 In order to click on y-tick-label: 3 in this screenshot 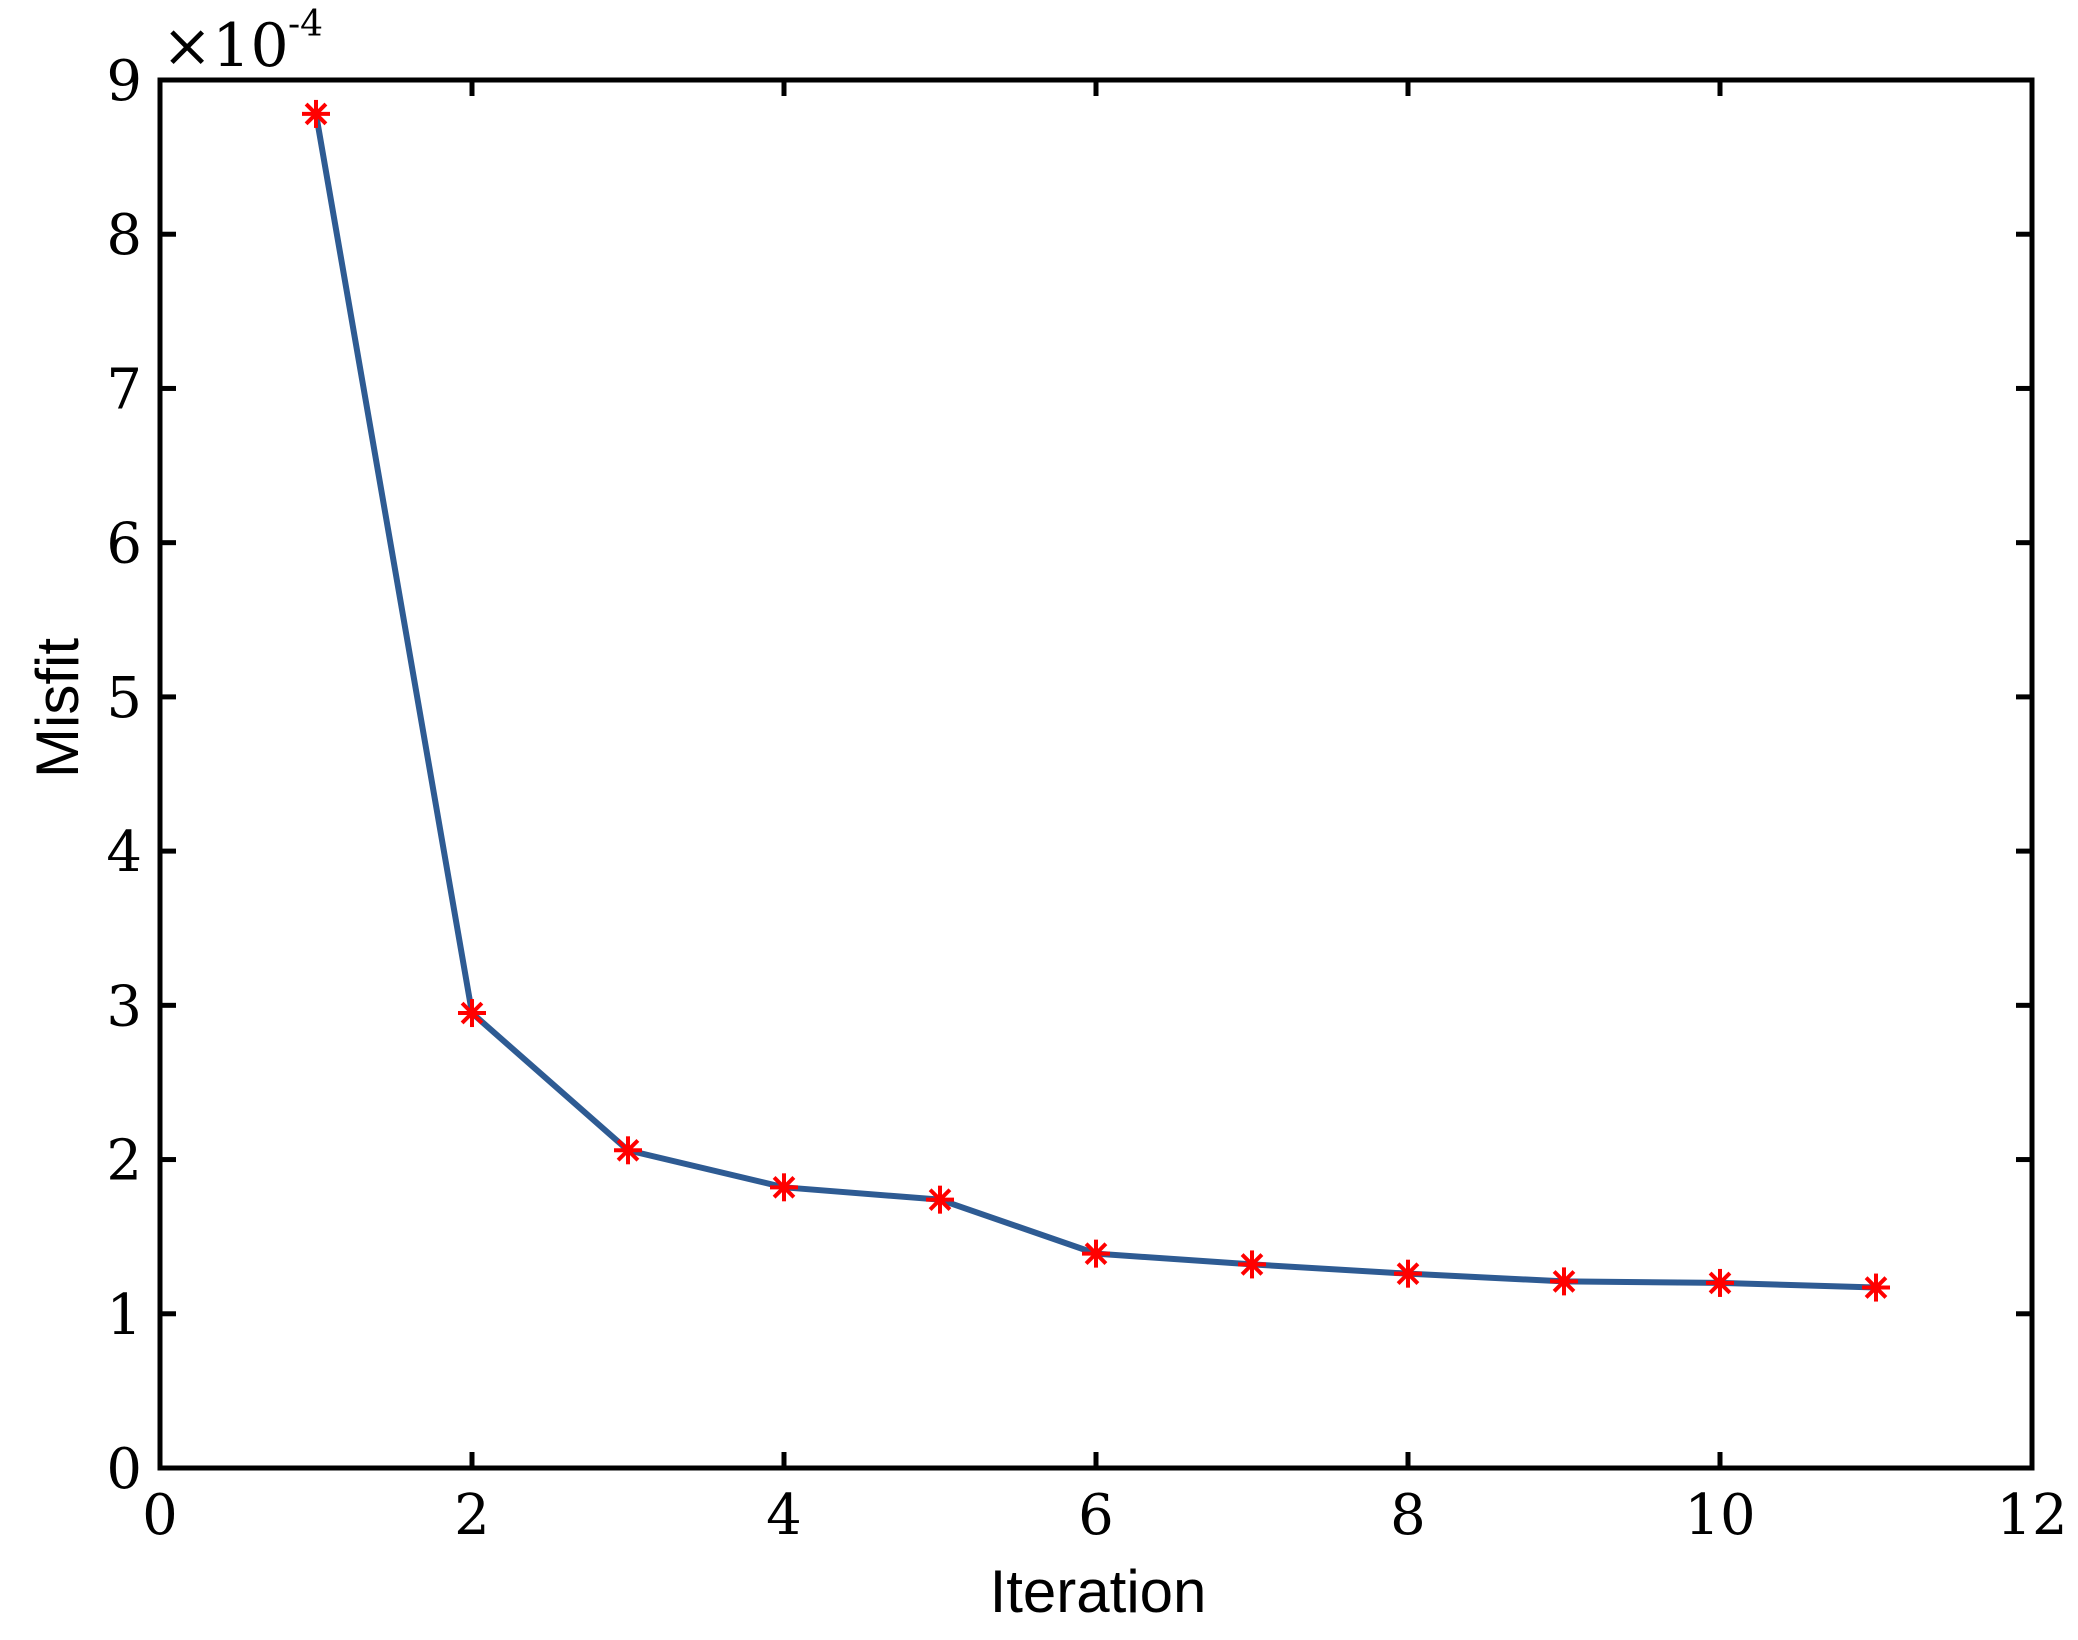, I will do `click(124, 1006)`.